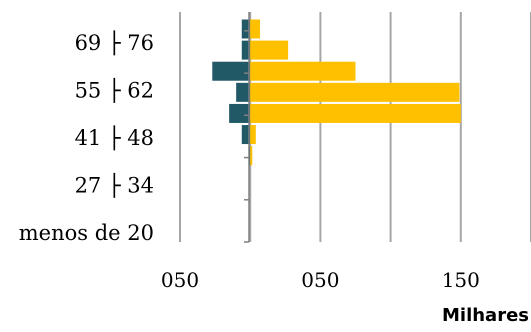 The height and width of the screenshot is (332, 531). Describe the element at coordinates (86, 233) in the screenshot. I see `category-label-0: menos de 20` at that location.